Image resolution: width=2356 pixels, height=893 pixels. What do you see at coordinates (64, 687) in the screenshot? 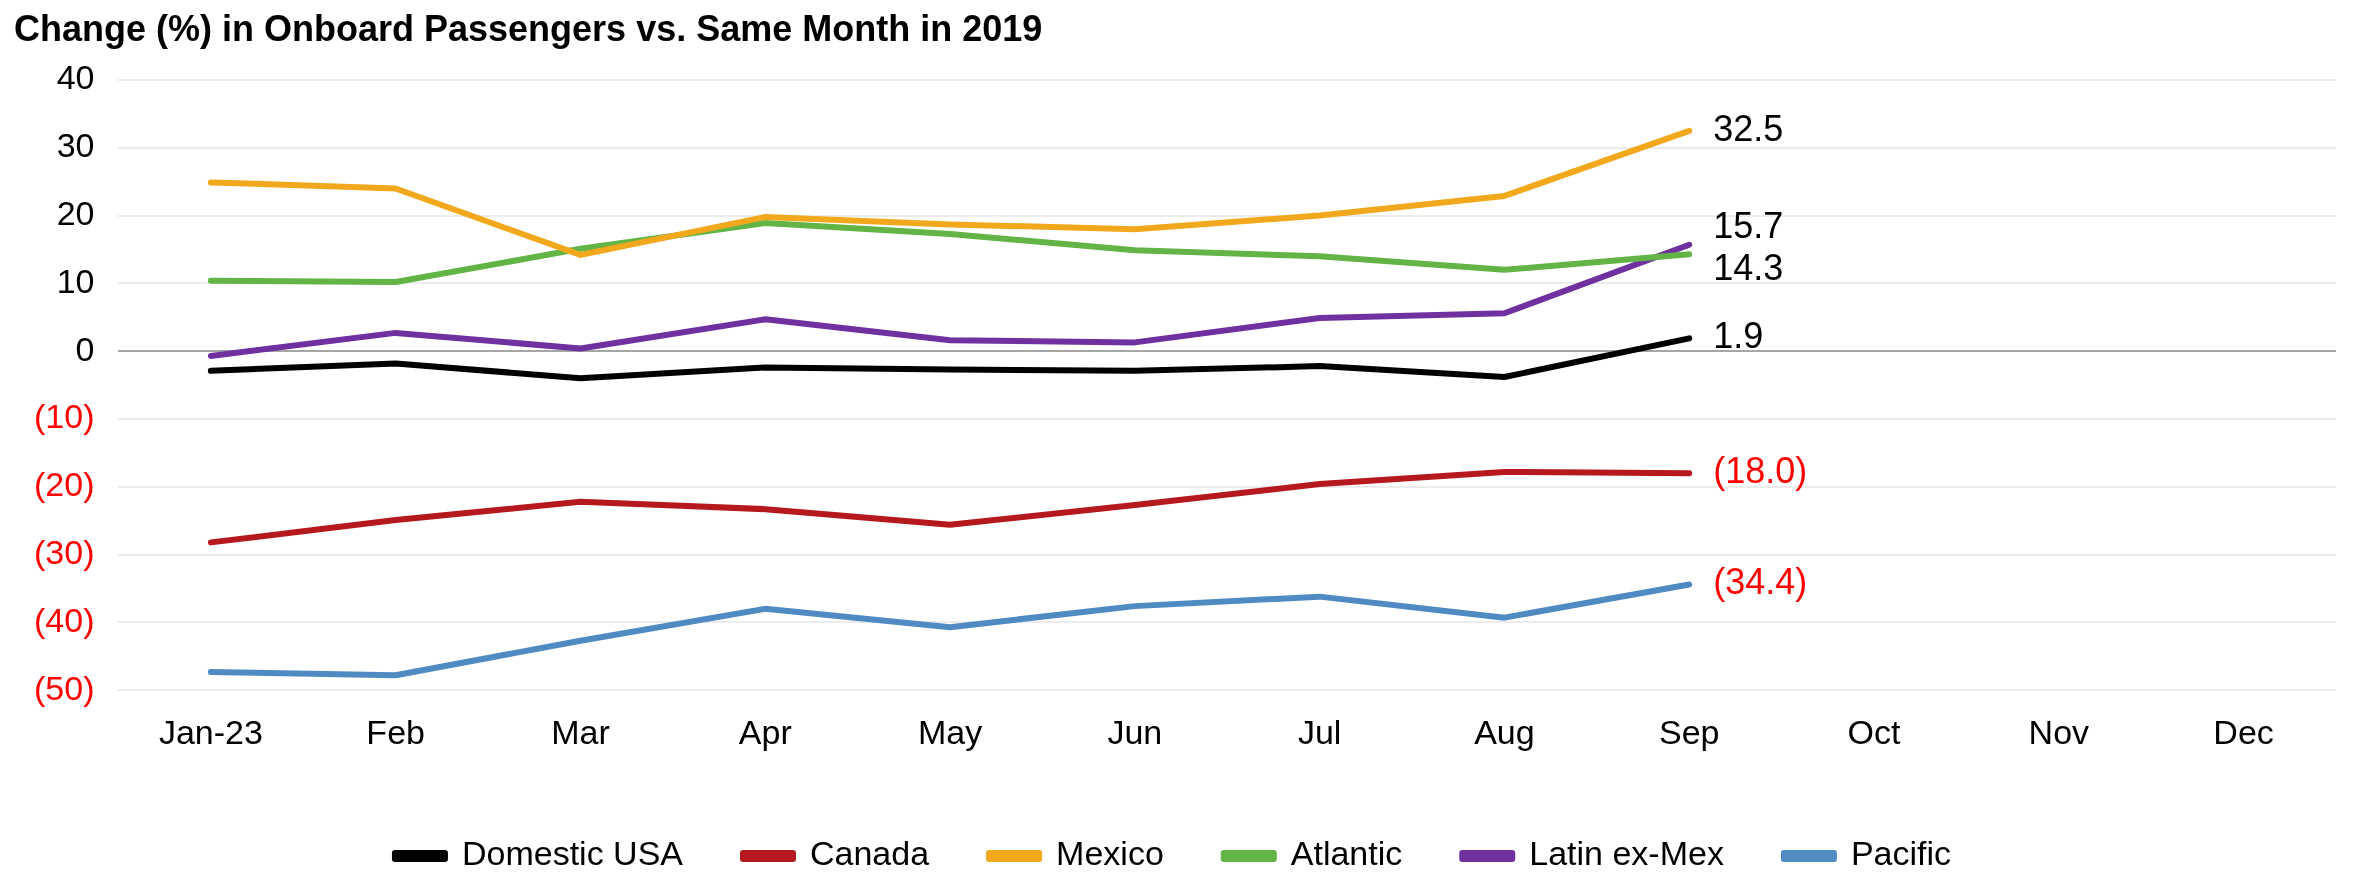
I see `y-tick-label: (50)` at bounding box center [64, 687].